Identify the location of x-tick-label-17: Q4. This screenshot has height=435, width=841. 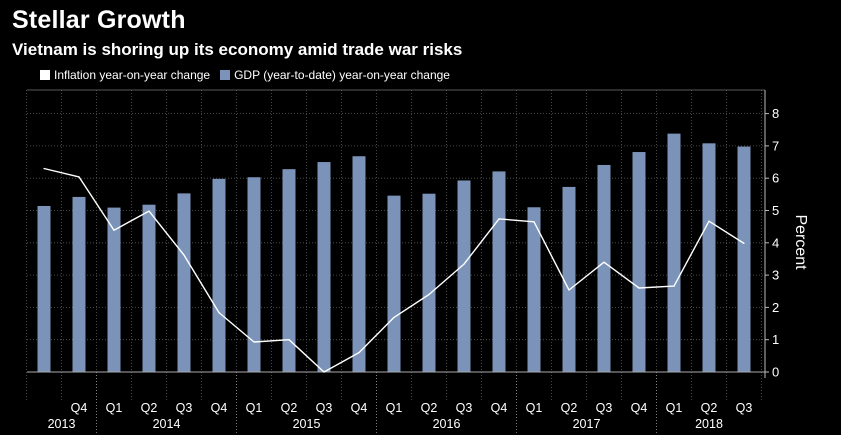
(639, 408).